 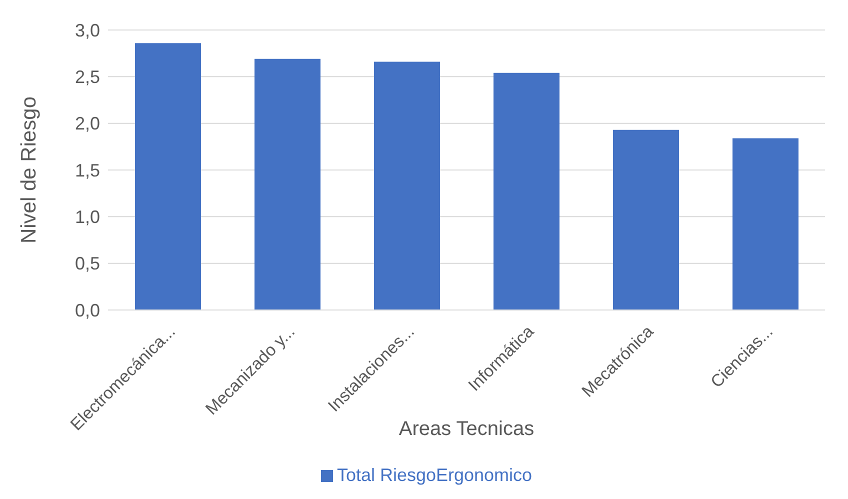 What do you see at coordinates (87, 264) in the screenshot?
I see `y-tick-label: 0,5` at bounding box center [87, 264].